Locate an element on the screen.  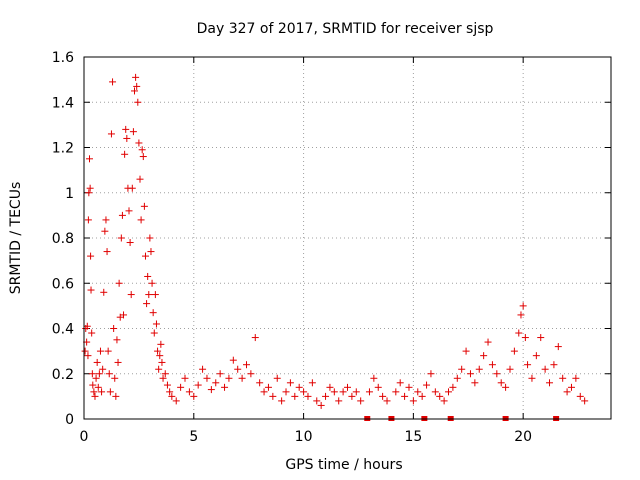
x-tick-label: 15 is located at coordinates (413, 437).